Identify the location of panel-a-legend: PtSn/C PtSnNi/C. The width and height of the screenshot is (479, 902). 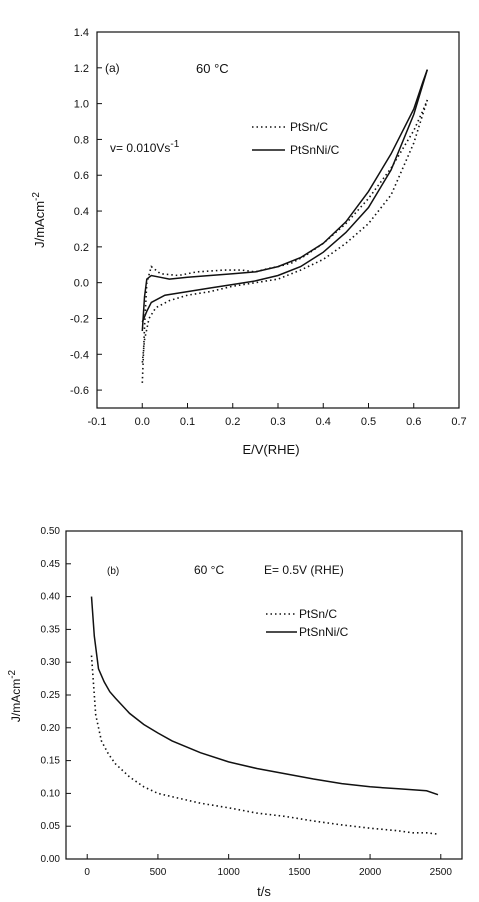
(296, 138).